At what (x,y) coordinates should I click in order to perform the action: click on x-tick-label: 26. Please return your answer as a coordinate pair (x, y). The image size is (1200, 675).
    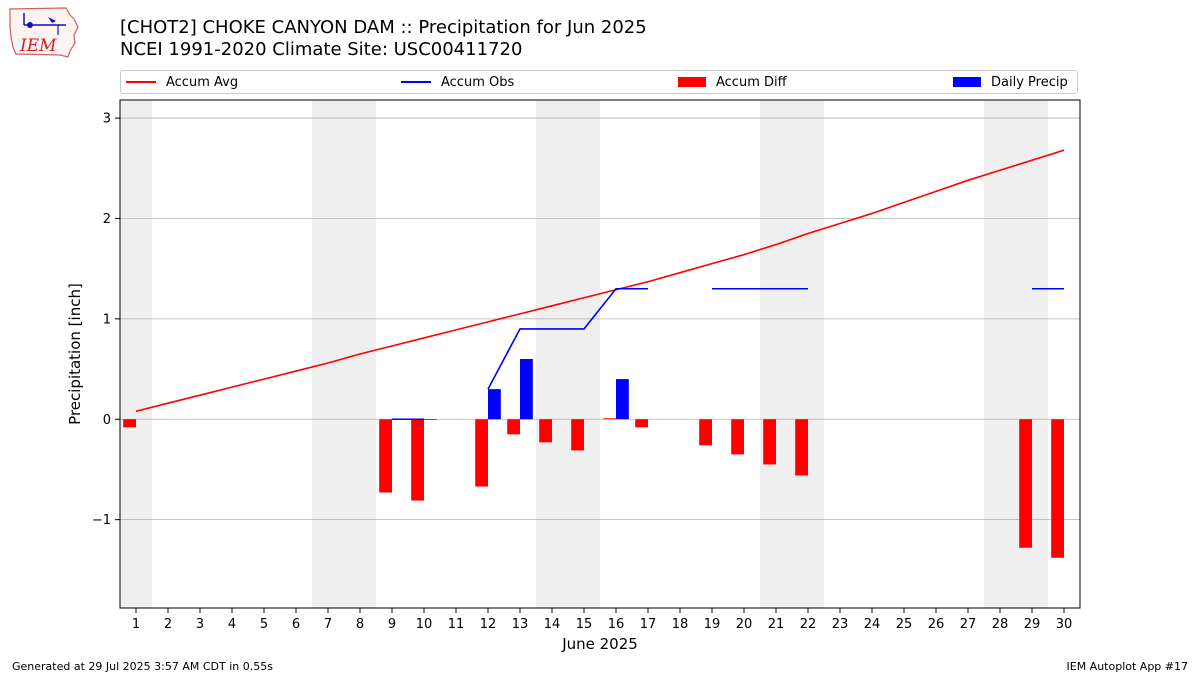
    Looking at the image, I should click on (936, 624).